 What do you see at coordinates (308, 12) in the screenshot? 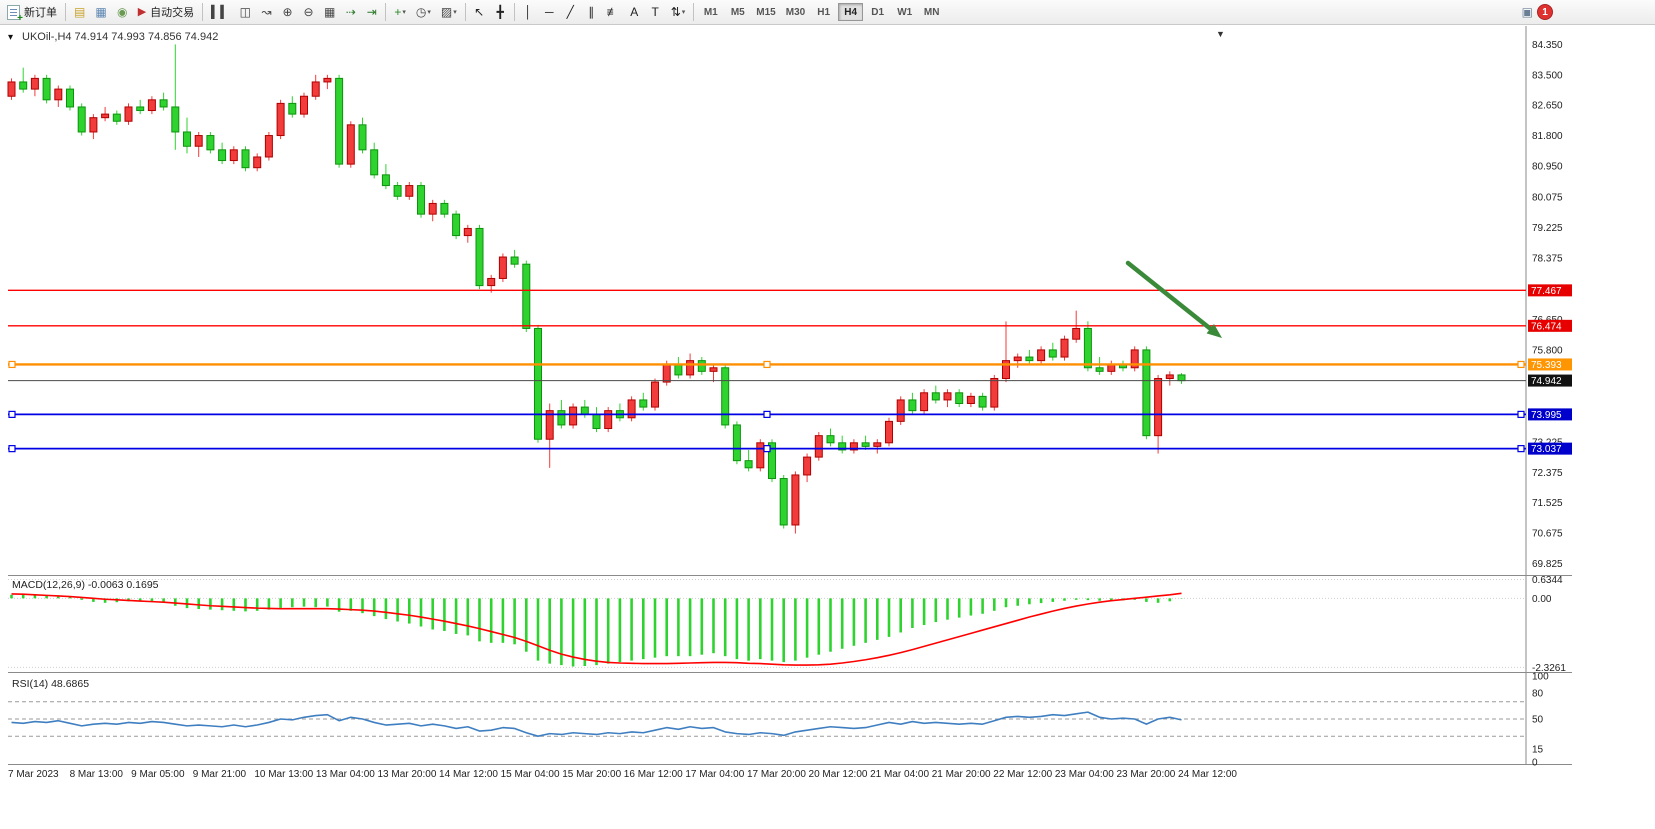
I see `zoom-out-button: ⊖` at bounding box center [308, 12].